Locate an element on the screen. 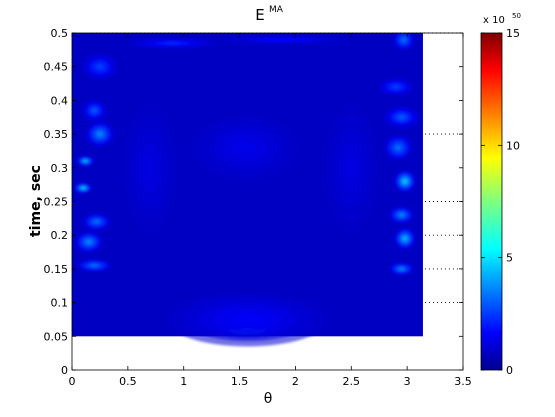 The height and width of the screenshot is (417, 555). x-axis-label: θ is located at coordinates (268, 399).